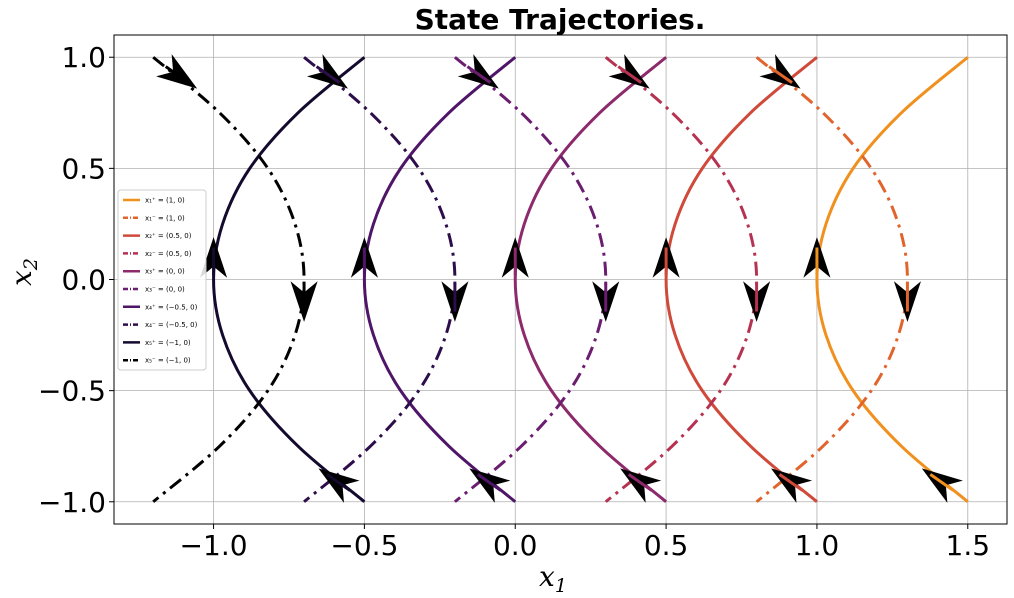 The width and height of the screenshot is (1014, 598). Describe the element at coordinates (364, 545) in the screenshot. I see `x-tick-label: −0.5` at that location.